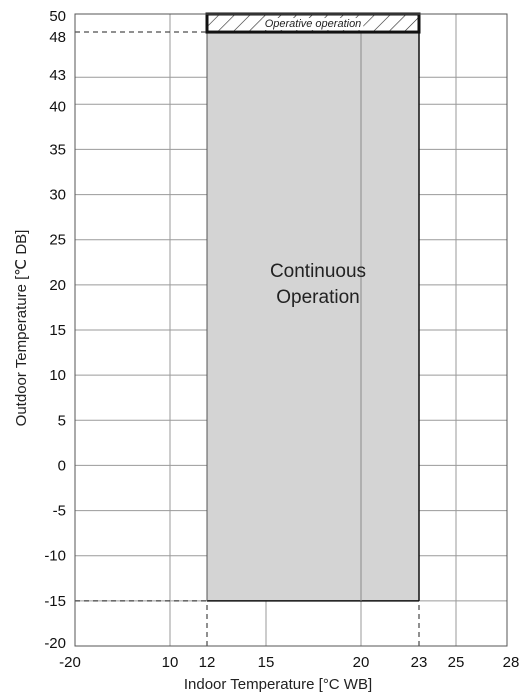  What do you see at coordinates (170, 662) in the screenshot?
I see `x-tick-label: 10` at bounding box center [170, 662].